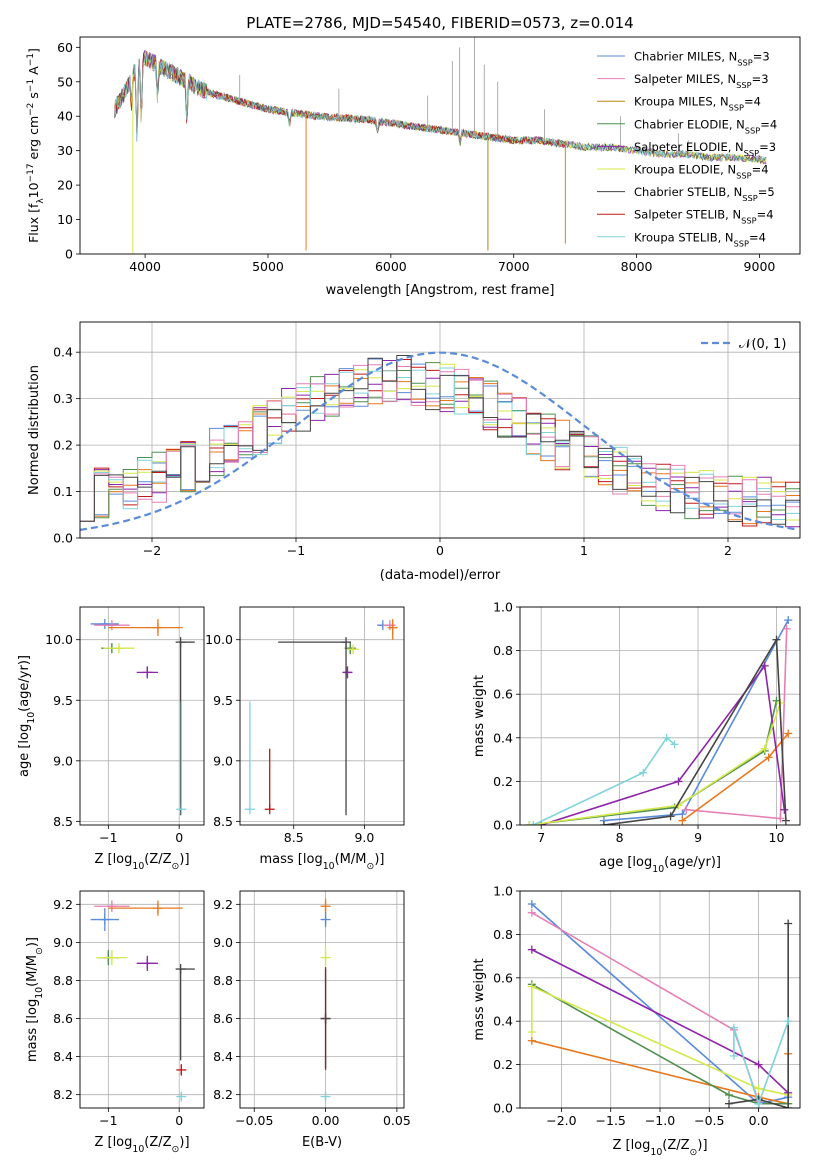 The height and width of the screenshot is (1170, 819). I want to click on x-tick-label: −1.5, so click(611, 1120).